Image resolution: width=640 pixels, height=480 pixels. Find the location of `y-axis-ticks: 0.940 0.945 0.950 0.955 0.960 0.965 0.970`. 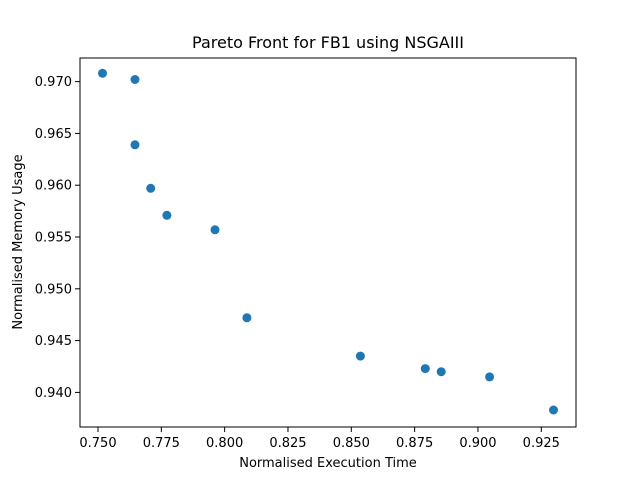

y-axis-ticks: 0.940 0.945 0.950 0.955 0.960 0.965 0.970 is located at coordinates (57, 238).